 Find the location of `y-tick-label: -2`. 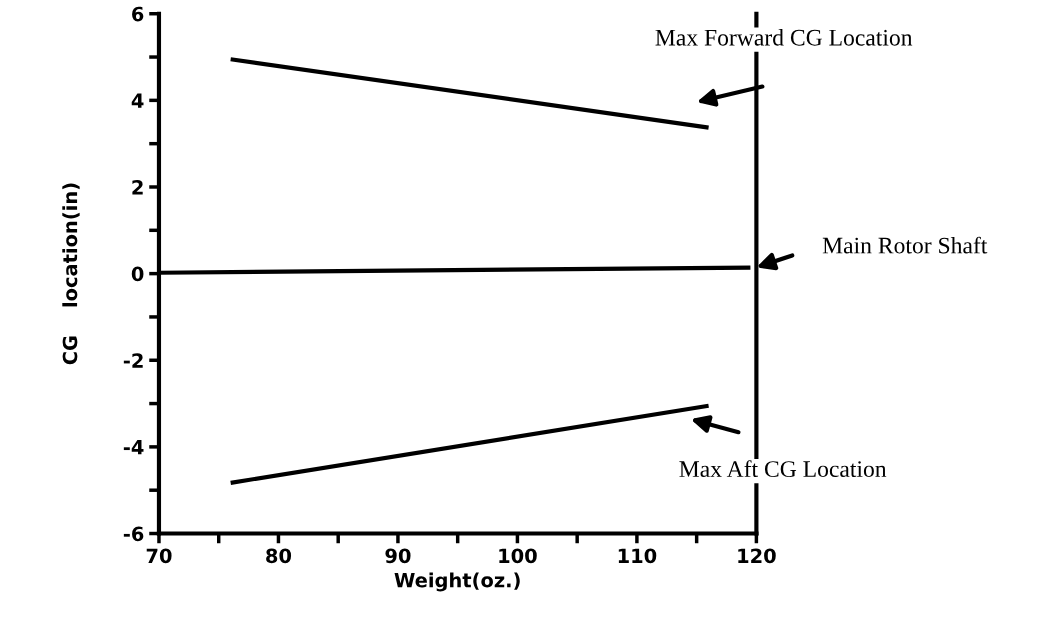

y-tick-label: -2 is located at coordinates (133, 360).